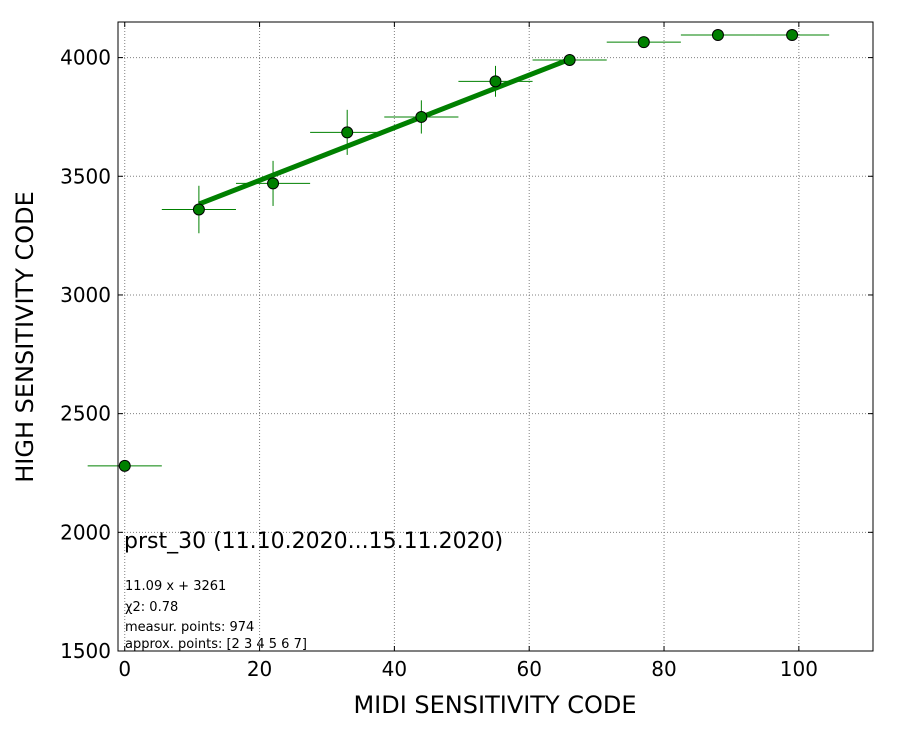  I want to click on x-tick-label: 20, so click(259, 669).